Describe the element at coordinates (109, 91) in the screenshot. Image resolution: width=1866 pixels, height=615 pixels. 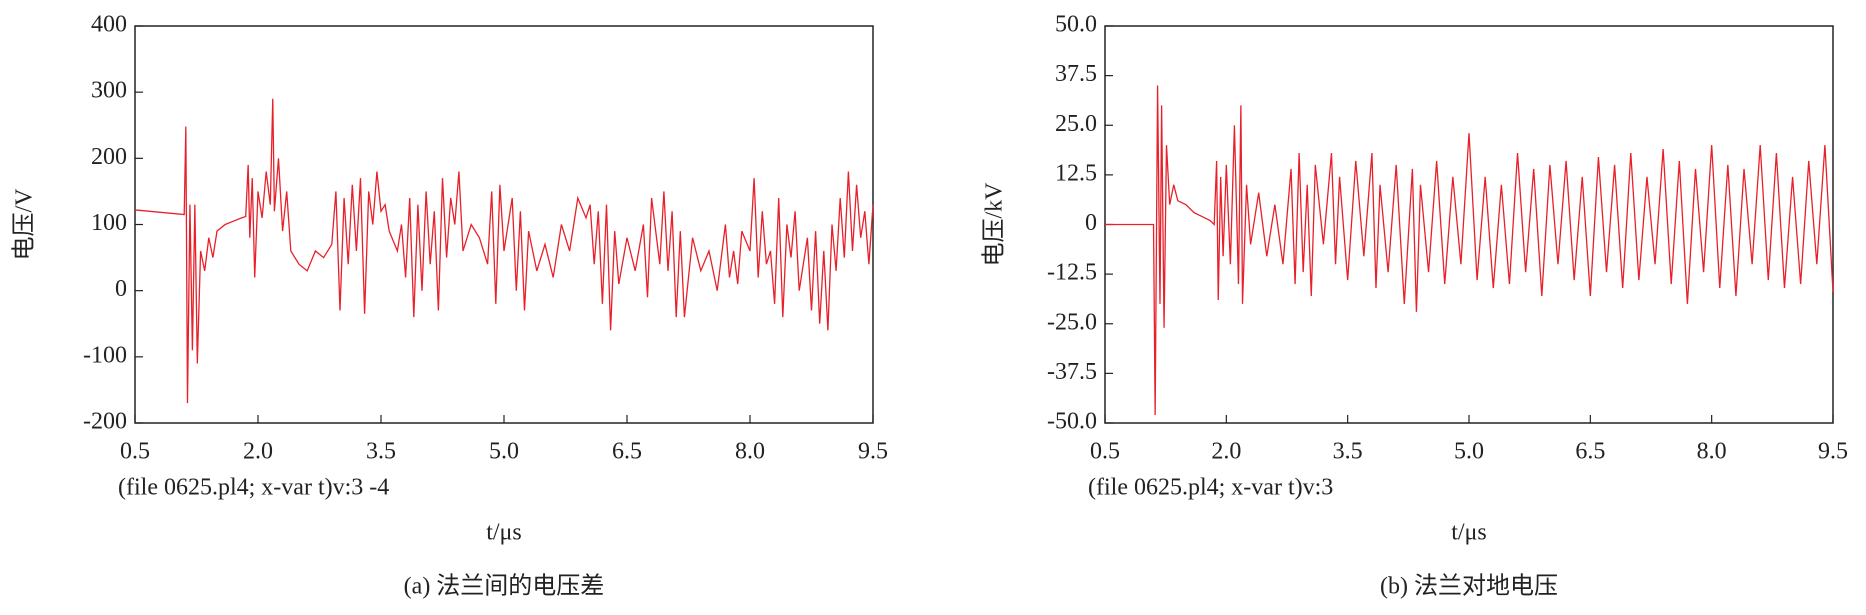
I see `y-tick-label: 300` at that location.